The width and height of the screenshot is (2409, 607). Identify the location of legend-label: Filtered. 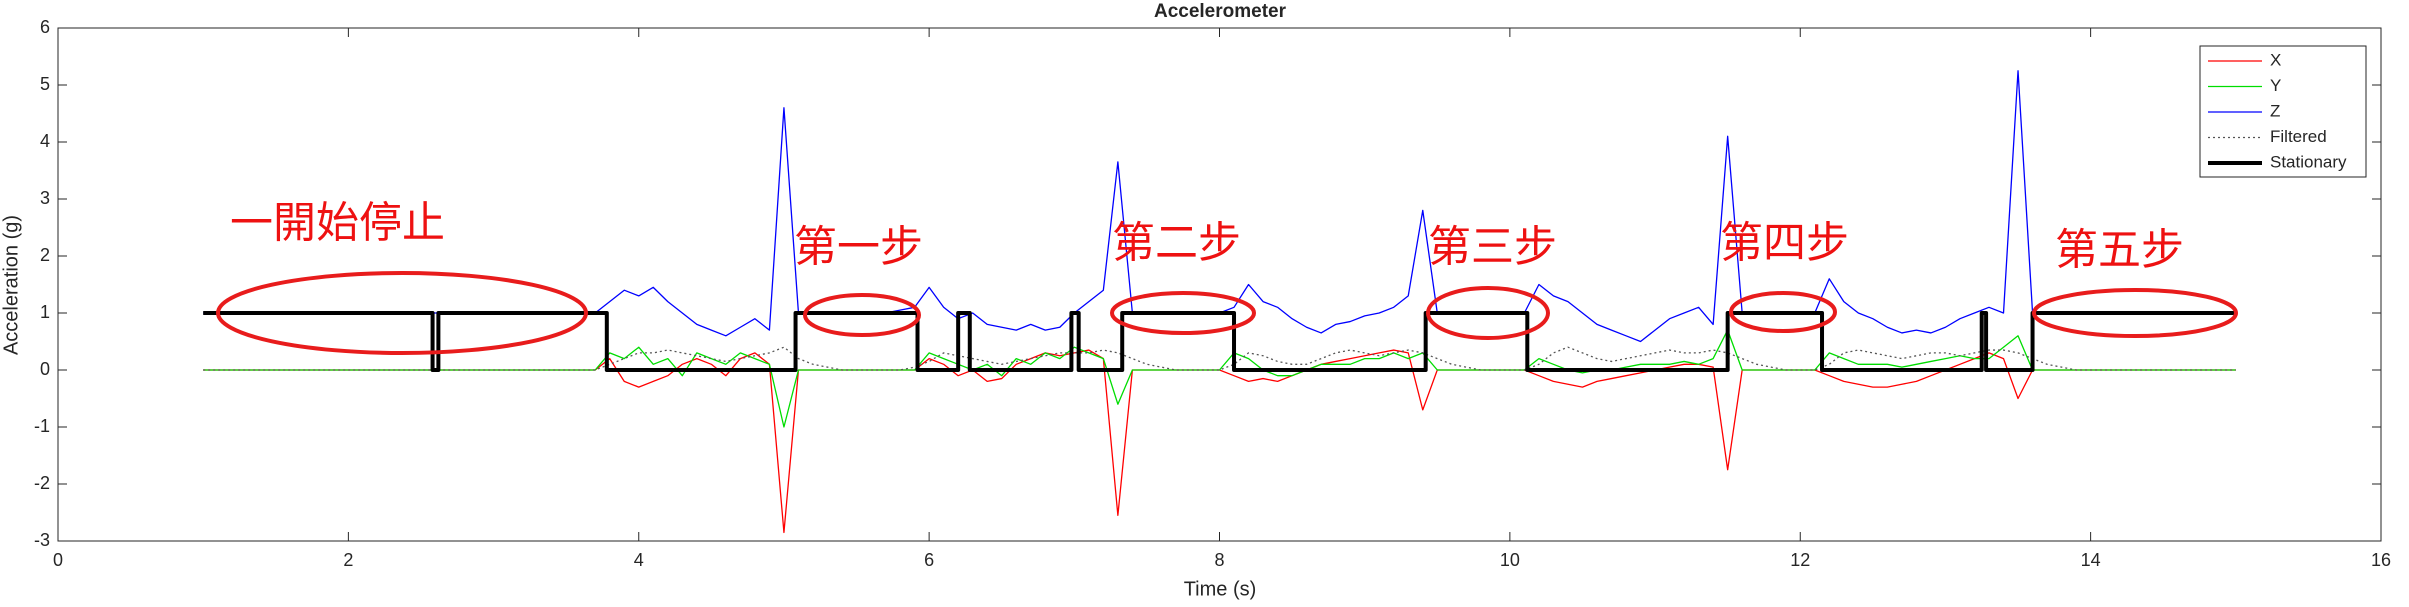
(2298, 136).